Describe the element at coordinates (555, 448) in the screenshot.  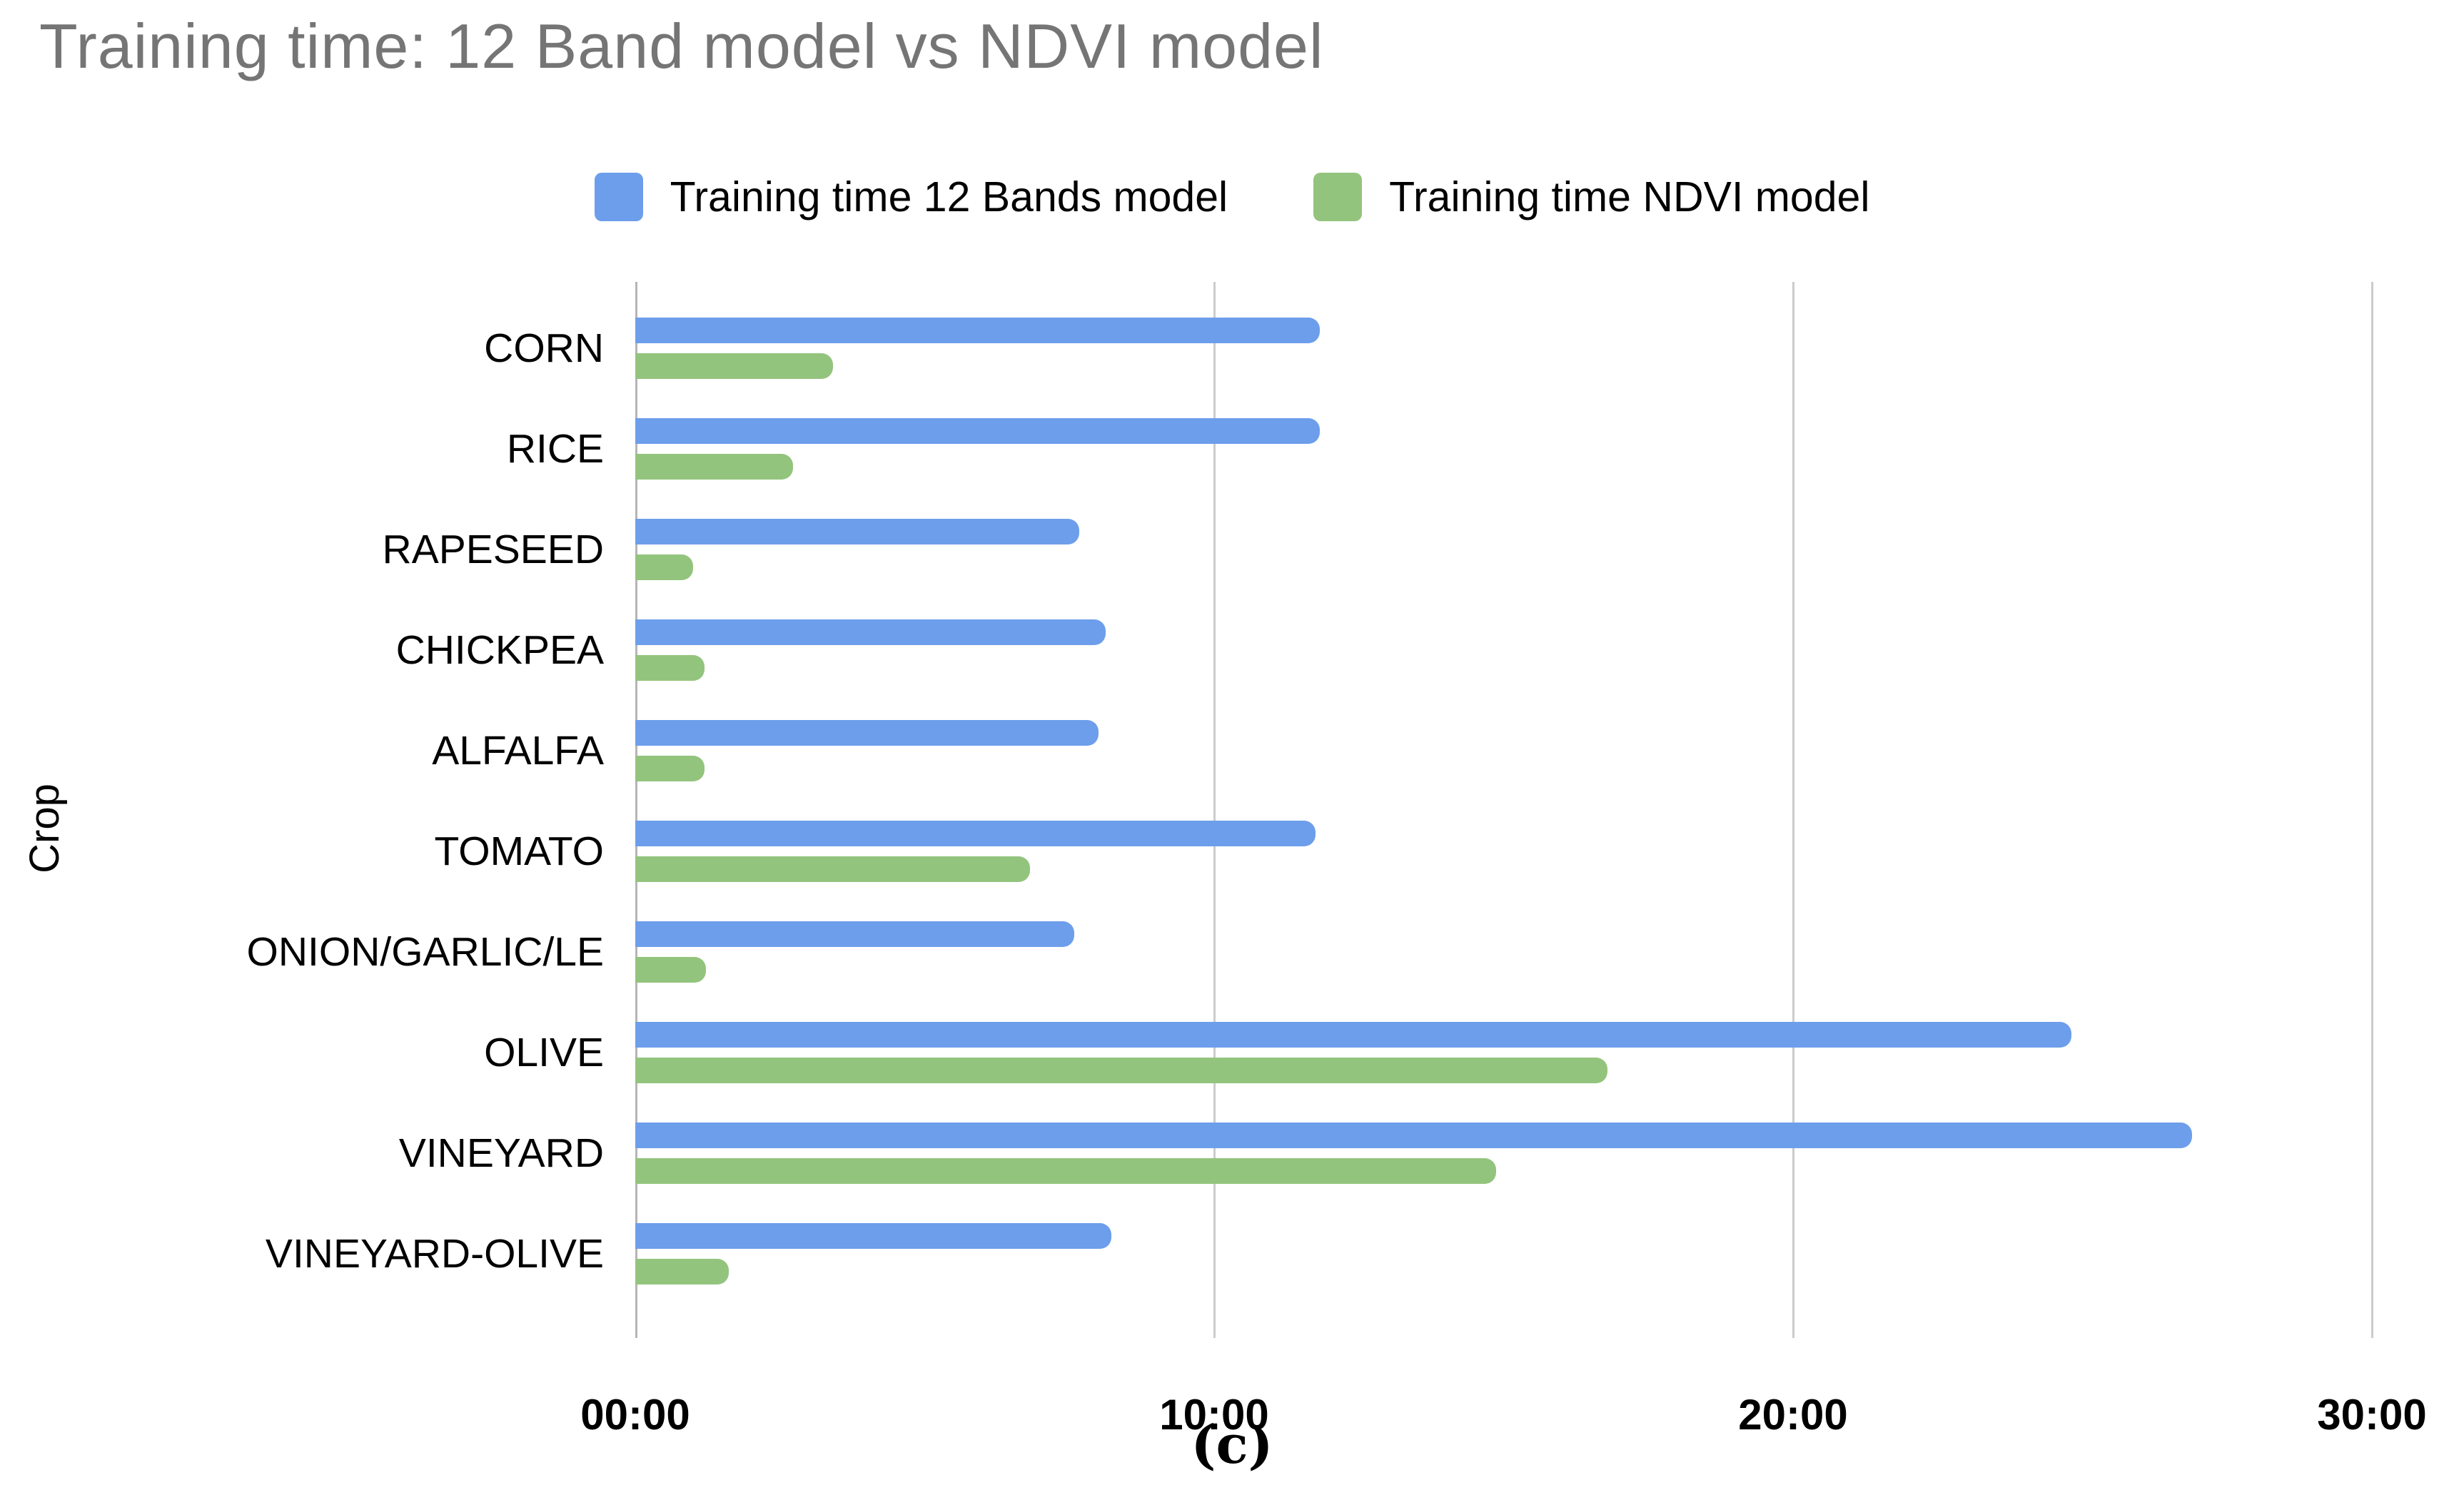
I see `category-label: RICE` at that location.